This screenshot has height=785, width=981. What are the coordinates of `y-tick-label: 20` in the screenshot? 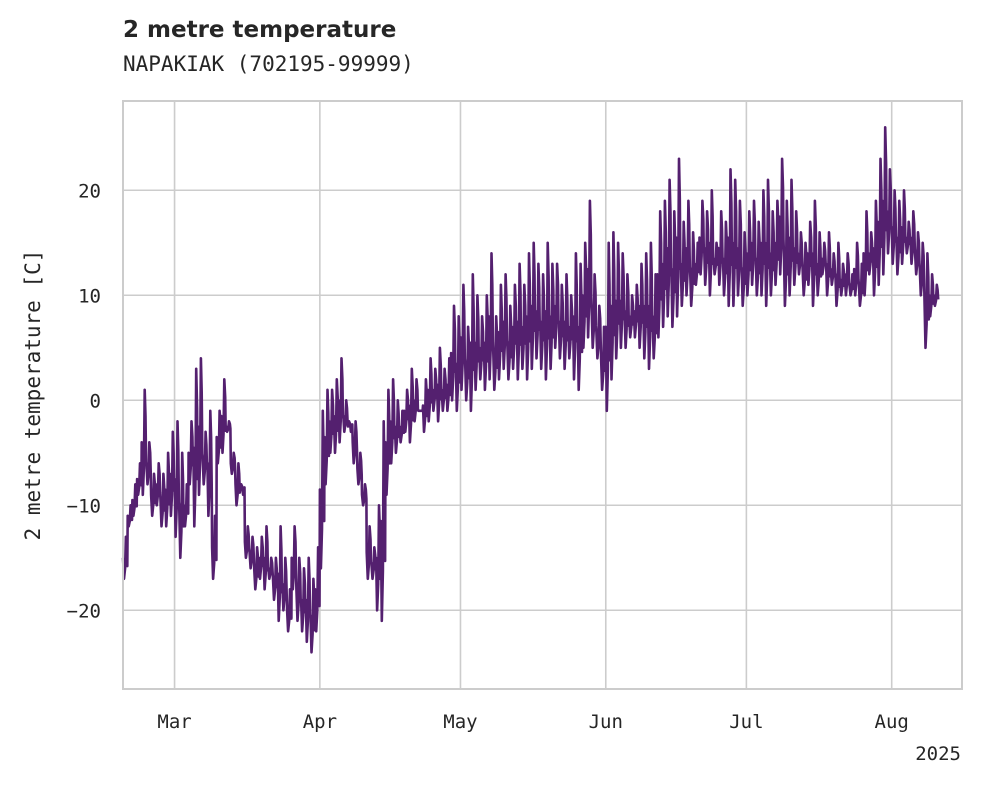 It's located at (89, 191).